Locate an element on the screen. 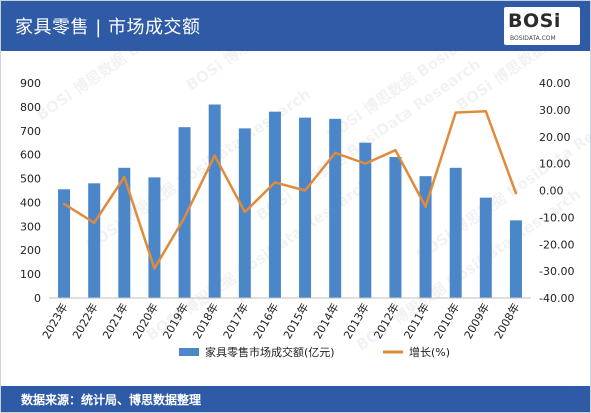  x-tick-label: 2022年 is located at coordinates (85, 321).